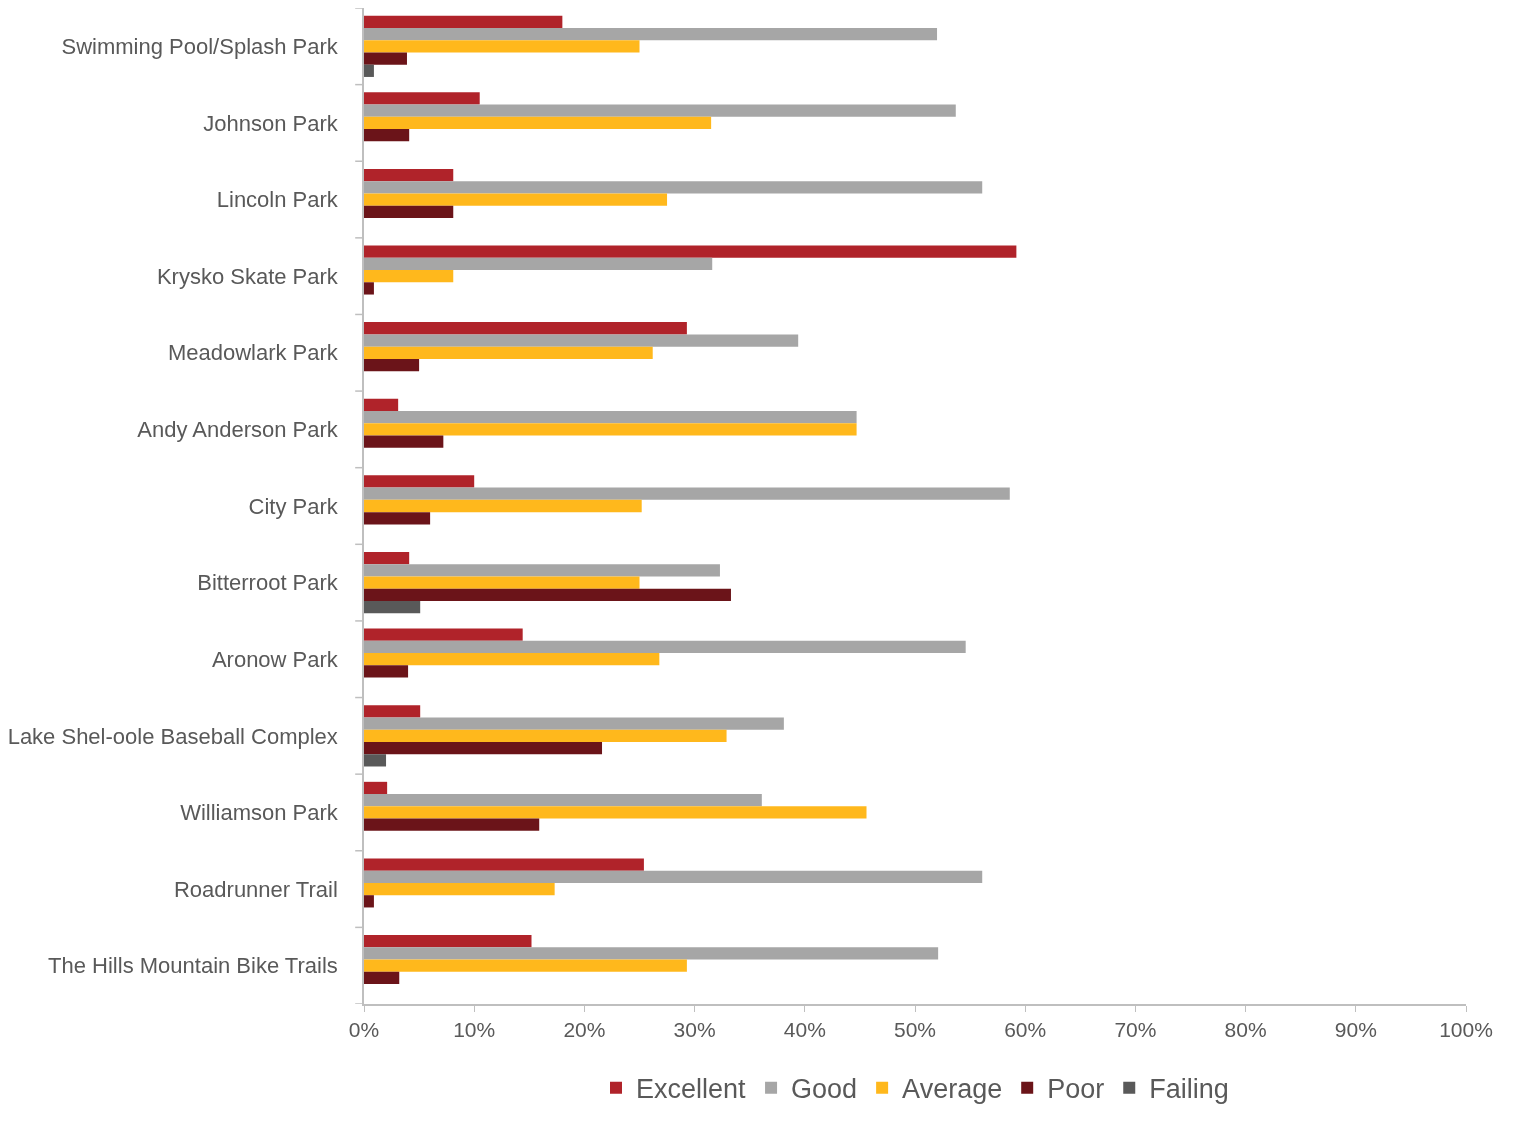 Image resolution: width=1521 pixels, height=1121 pixels. Describe the element at coordinates (952, 1089) in the screenshot. I see `legend-label: Average` at that location.